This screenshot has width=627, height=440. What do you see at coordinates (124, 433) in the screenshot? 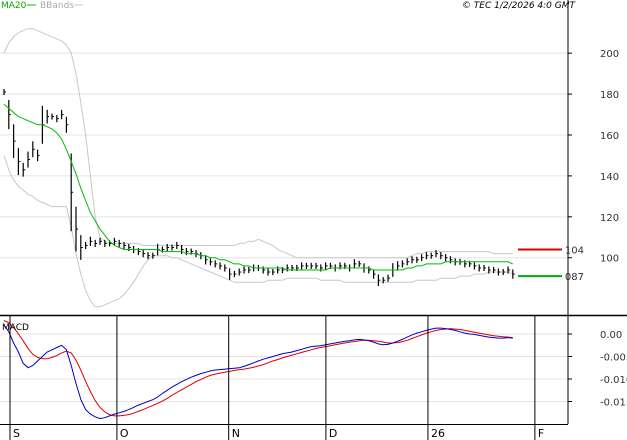
I see `x-tick-label: O` at bounding box center [124, 433].